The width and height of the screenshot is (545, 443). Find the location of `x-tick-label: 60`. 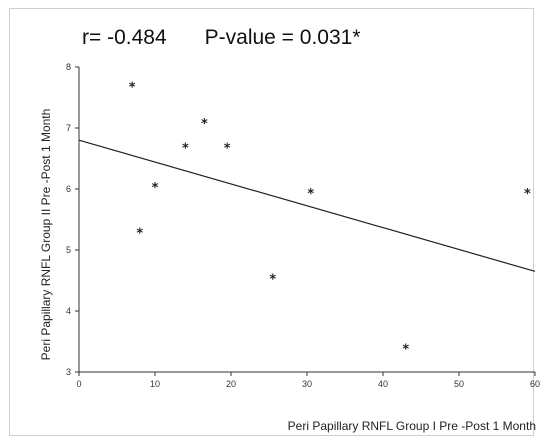

x-tick-label: 60 is located at coordinates (535, 384).